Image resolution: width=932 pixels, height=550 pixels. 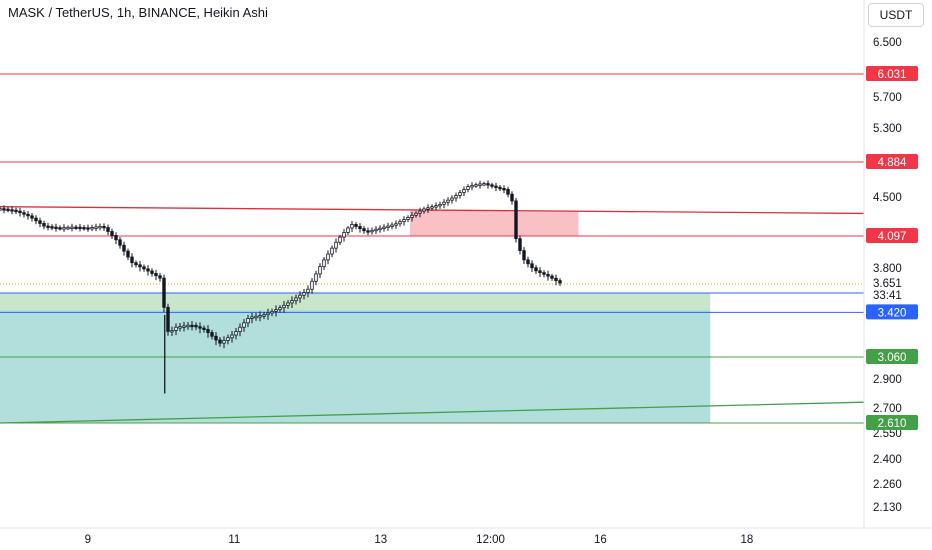 I want to click on price-label-support-text: 2.610, so click(x=892, y=424).